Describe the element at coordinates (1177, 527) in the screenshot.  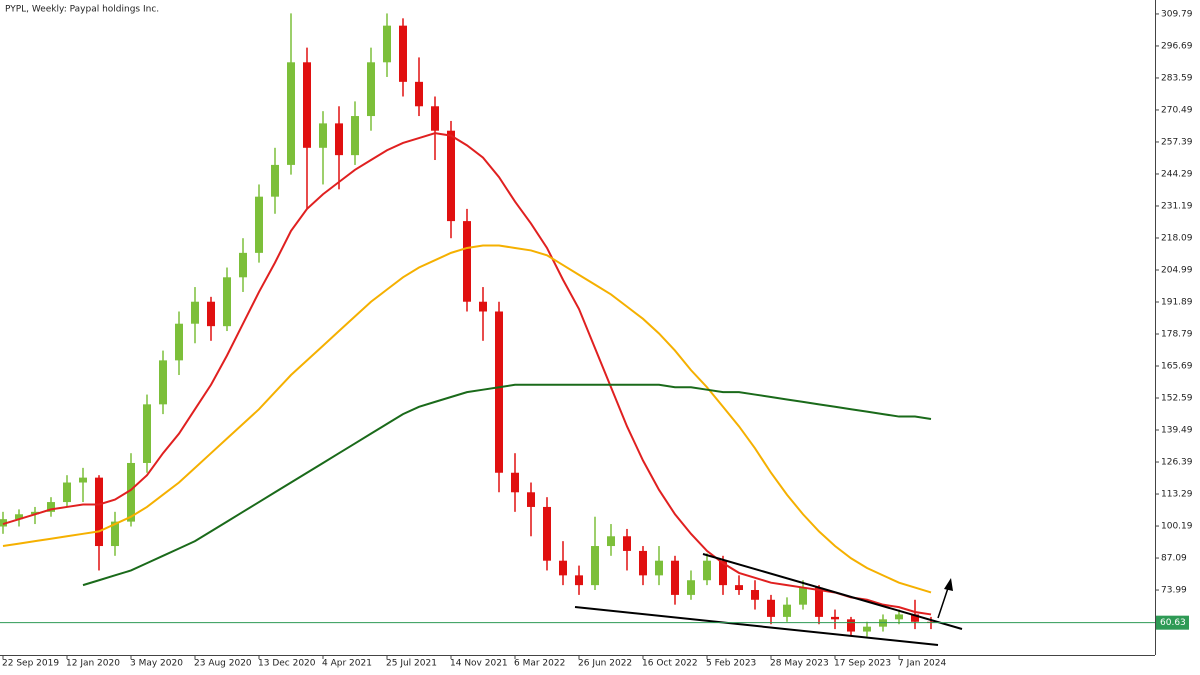
I see `y-tick-label: 100.19` at that location.